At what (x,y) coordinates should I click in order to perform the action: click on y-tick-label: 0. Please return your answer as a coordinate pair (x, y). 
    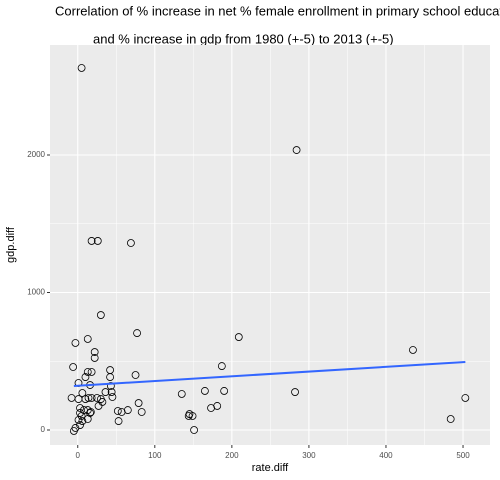
    Looking at the image, I should click on (43, 429).